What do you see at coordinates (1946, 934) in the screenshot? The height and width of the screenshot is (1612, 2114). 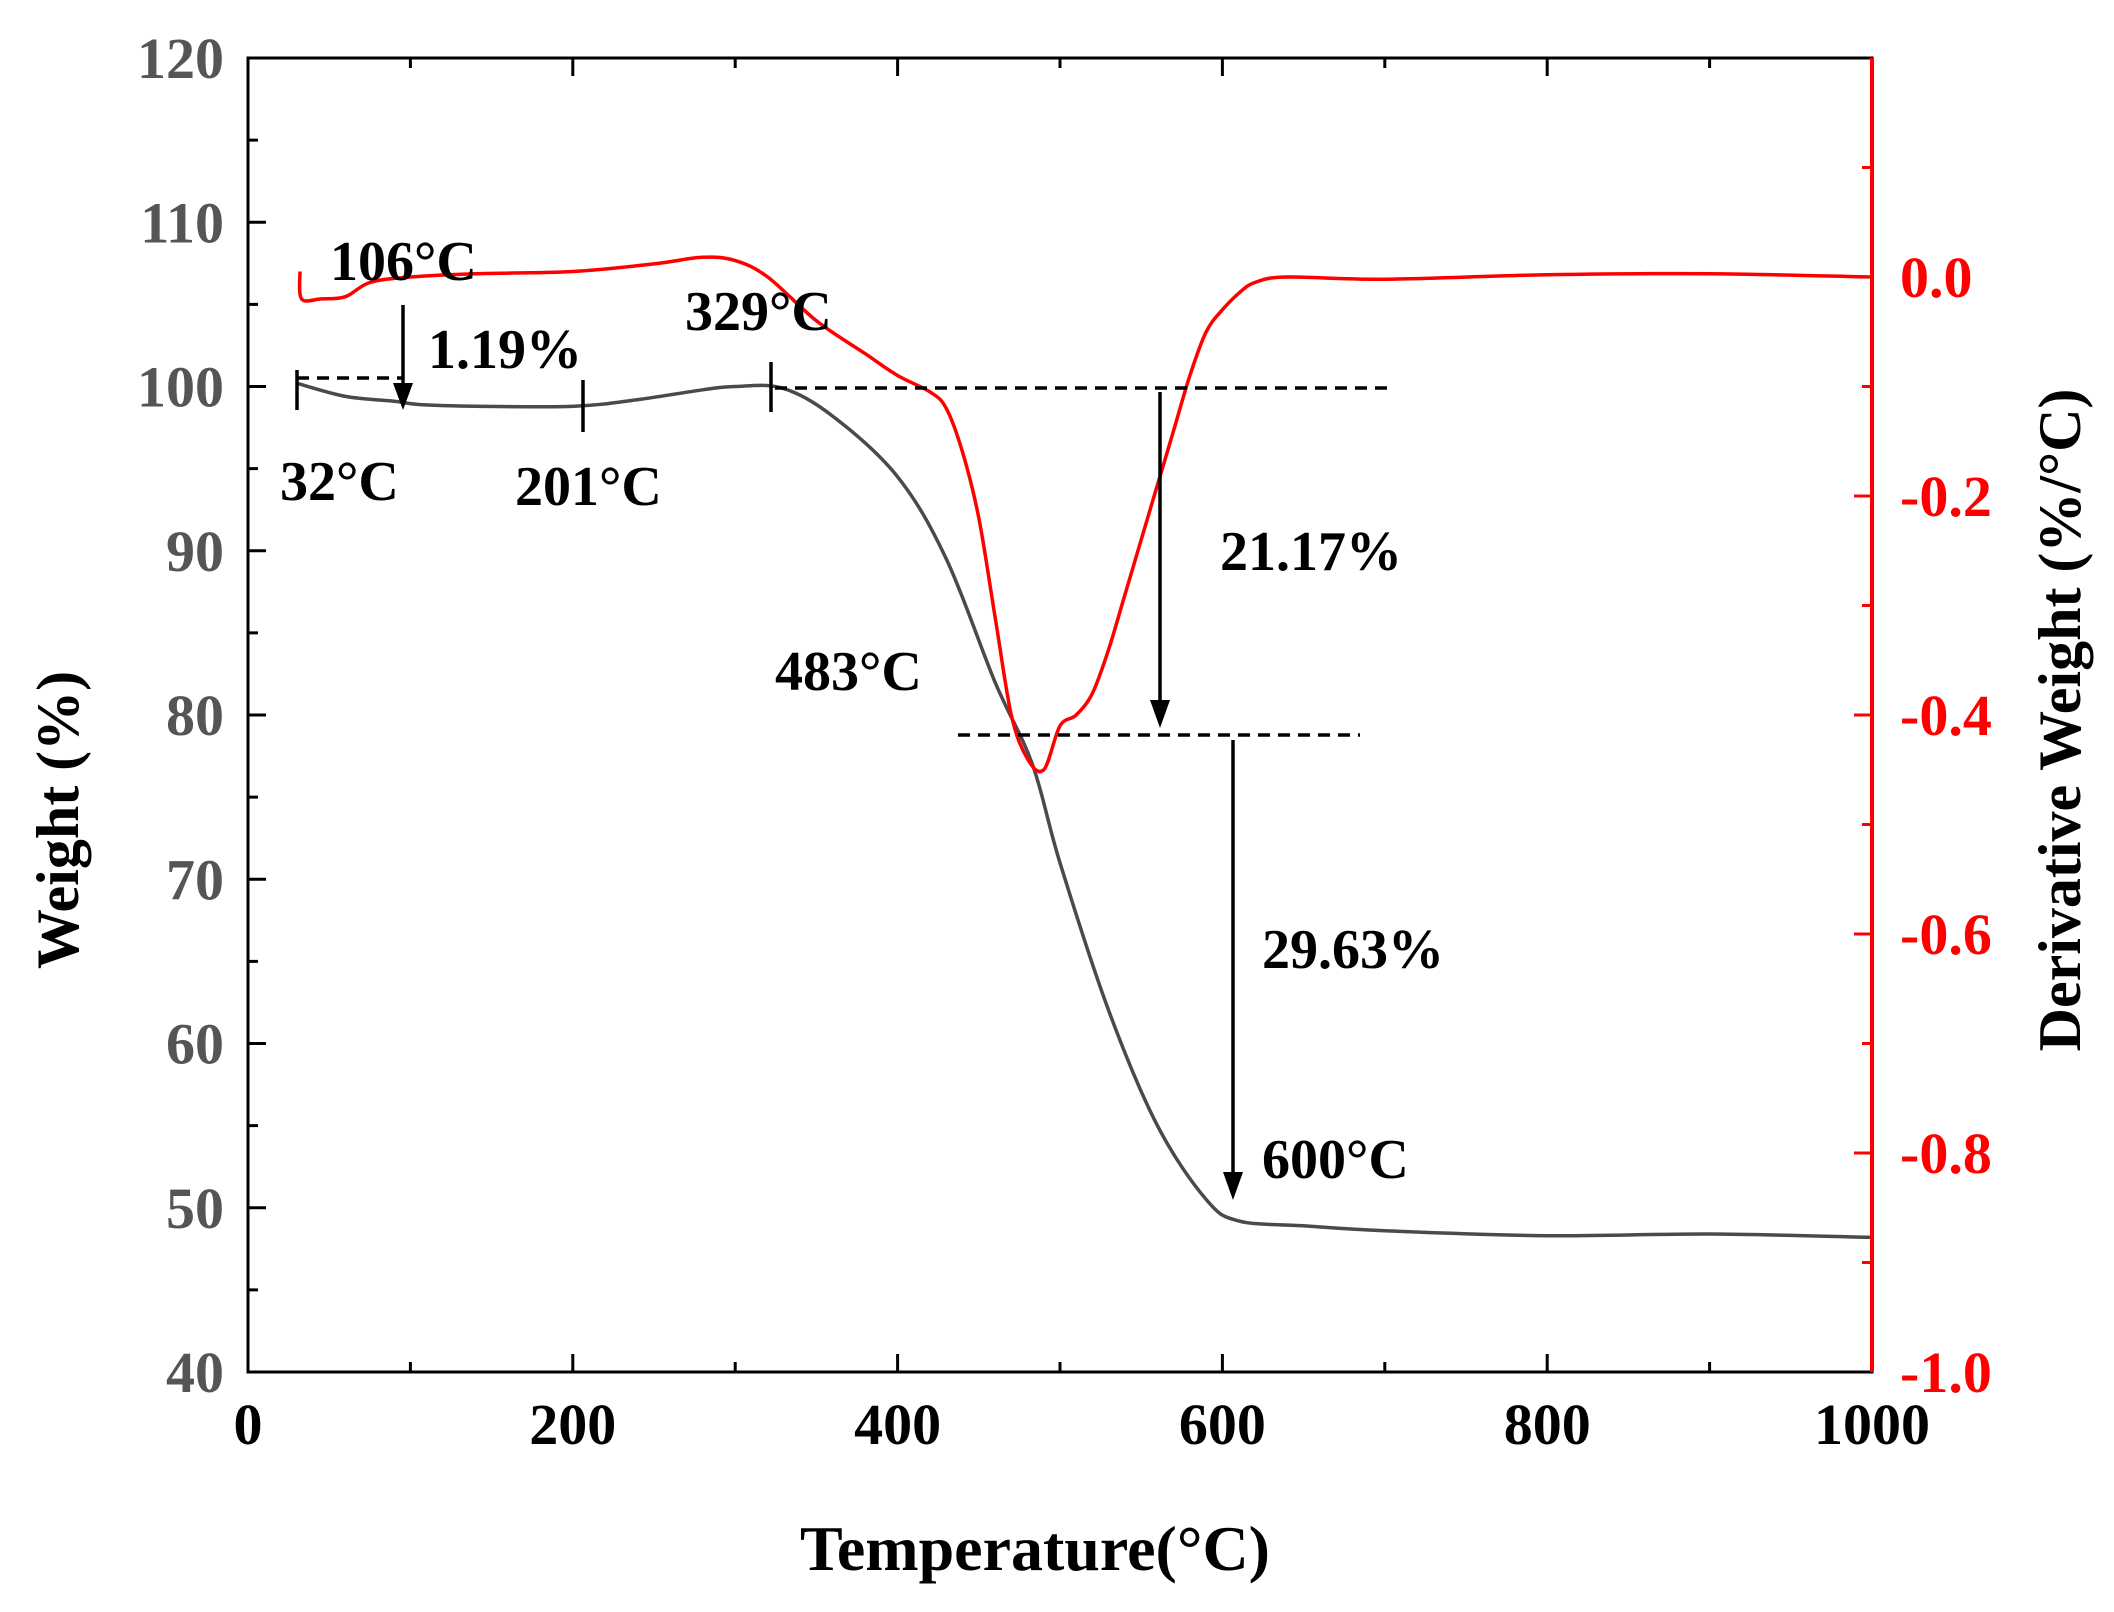 I see `y-right-tick-label: -0.6` at bounding box center [1946, 934].